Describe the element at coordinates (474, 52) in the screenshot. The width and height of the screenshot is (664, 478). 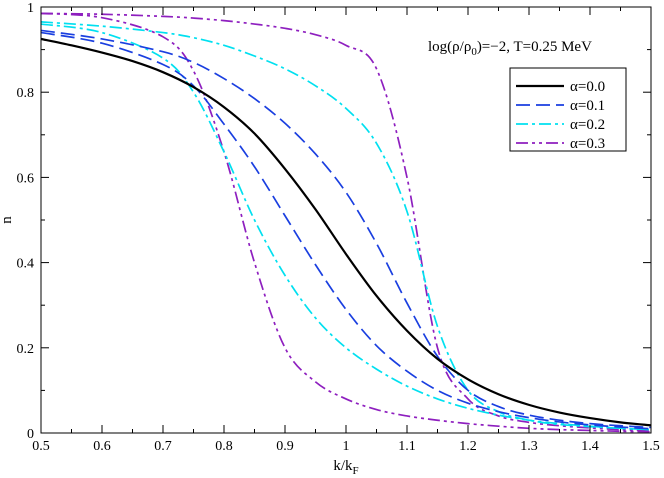
I see `annotation-sub: 0` at that location.